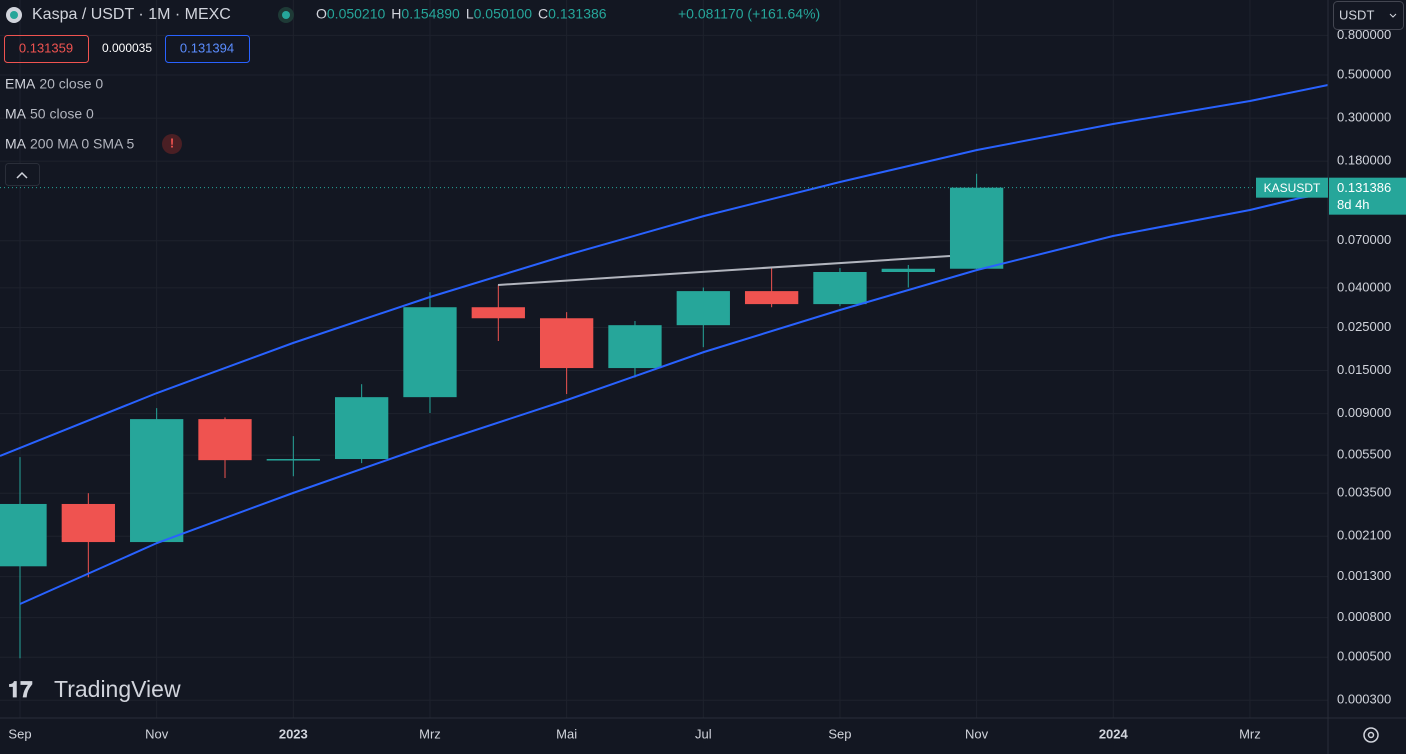 The image size is (1406, 754). I want to click on y-tick-label: 0.180000, so click(1364, 160).